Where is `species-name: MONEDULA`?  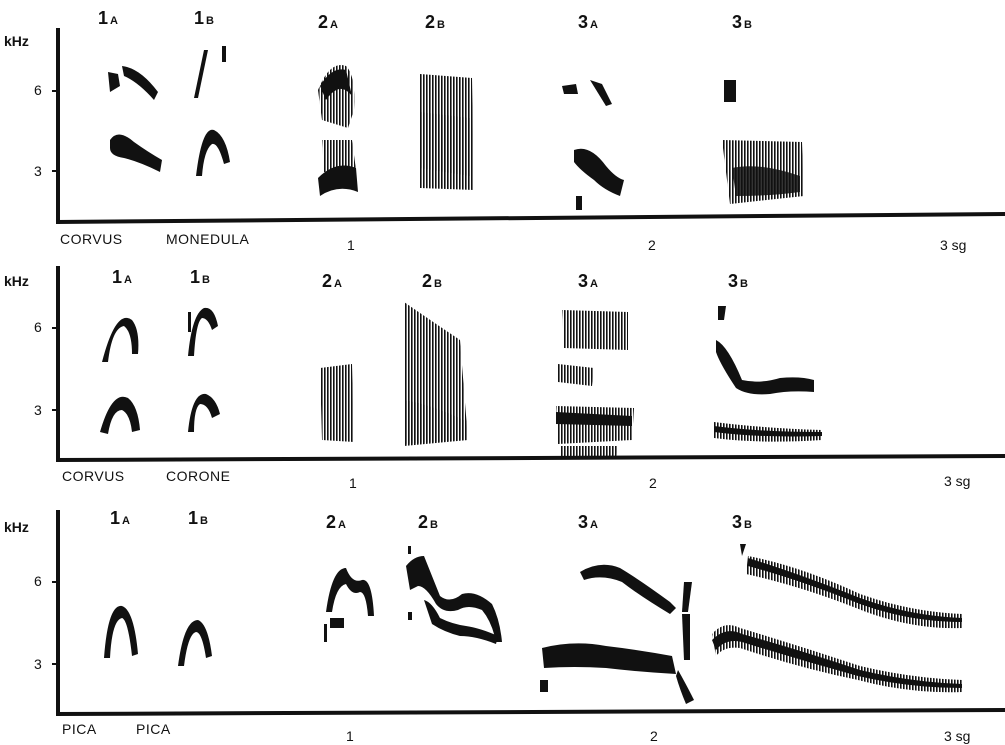 species-name: MONEDULA is located at coordinates (208, 239).